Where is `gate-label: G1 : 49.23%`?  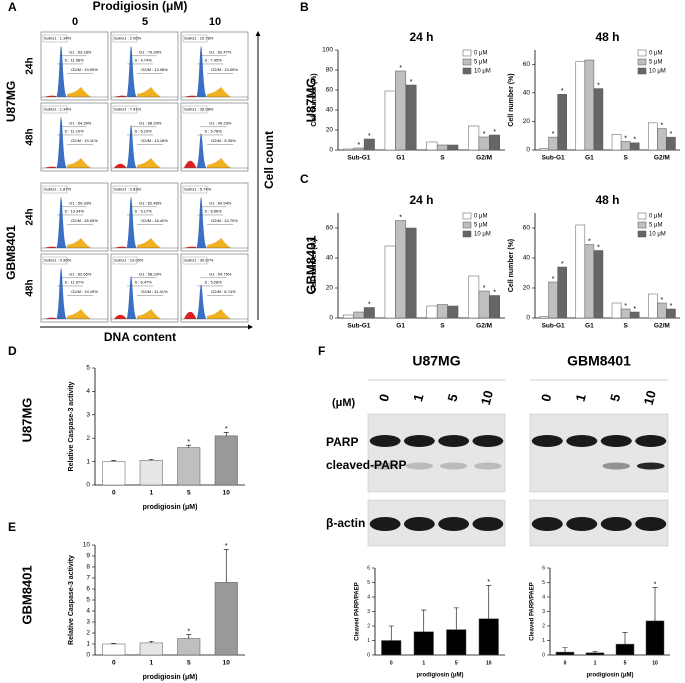
gate-label: G1 : 49.23% is located at coordinates (220, 122).